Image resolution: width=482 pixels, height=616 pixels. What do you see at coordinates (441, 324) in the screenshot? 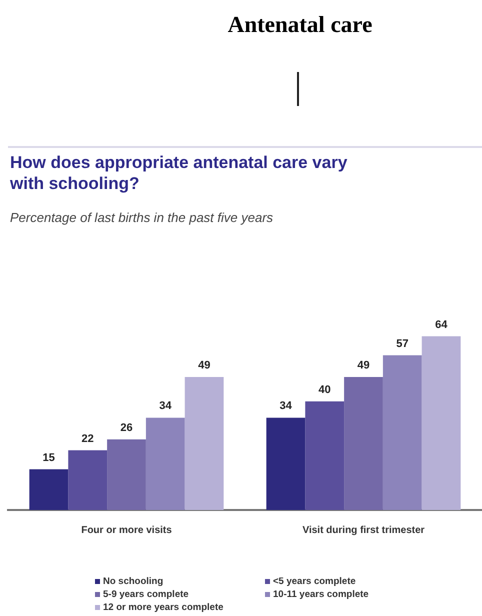
I see `data-label: 64` at bounding box center [441, 324].